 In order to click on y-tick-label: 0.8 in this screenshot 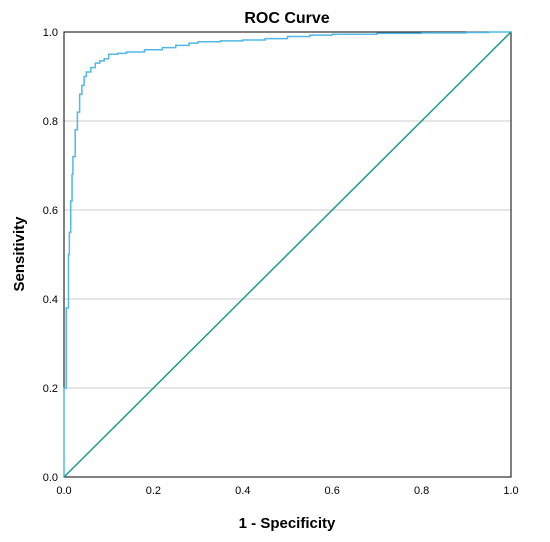, I will do `click(50, 122)`.